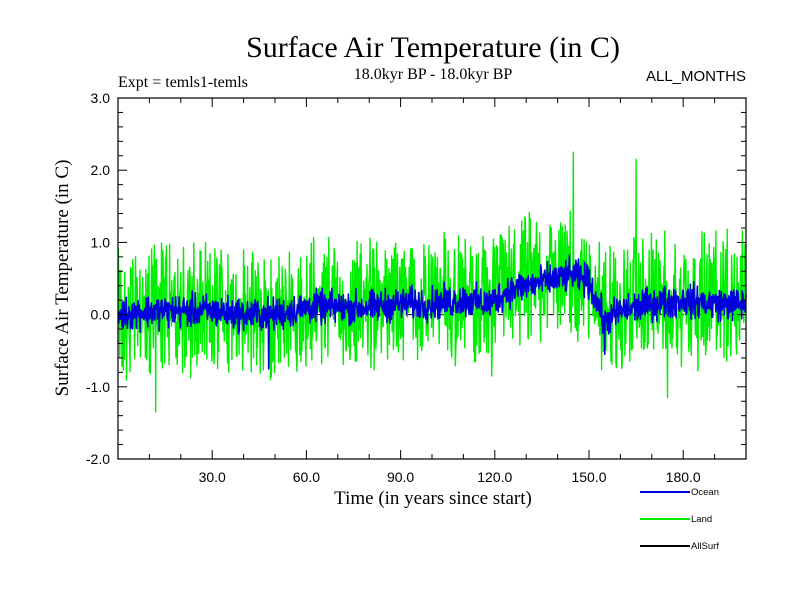 The height and width of the screenshot is (600, 800). Describe the element at coordinates (701, 519) in the screenshot. I see `legend-label-land: Land` at that location.